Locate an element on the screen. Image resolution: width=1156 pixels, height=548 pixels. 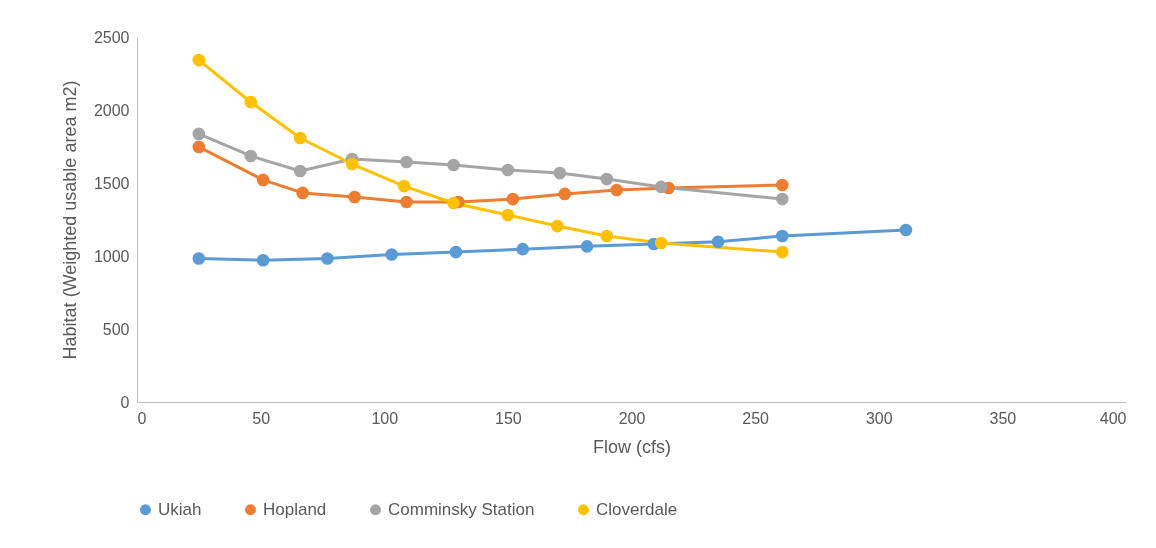
y-axis-title: Habitat (Weighted usable area m2) is located at coordinates (69, 220).